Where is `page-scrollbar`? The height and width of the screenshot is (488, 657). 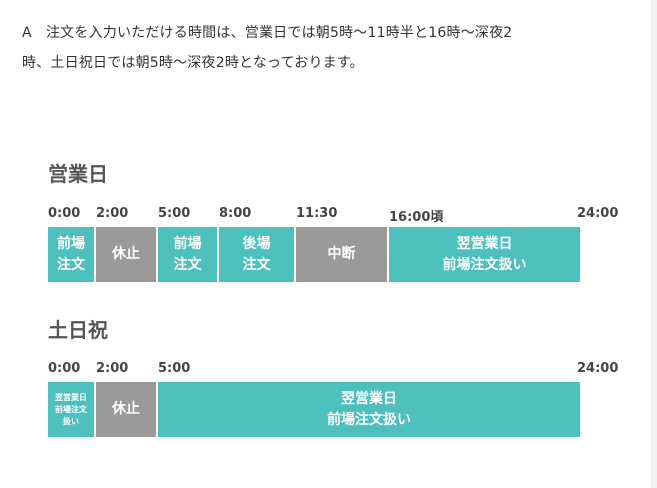 page-scrollbar is located at coordinates (654, 244).